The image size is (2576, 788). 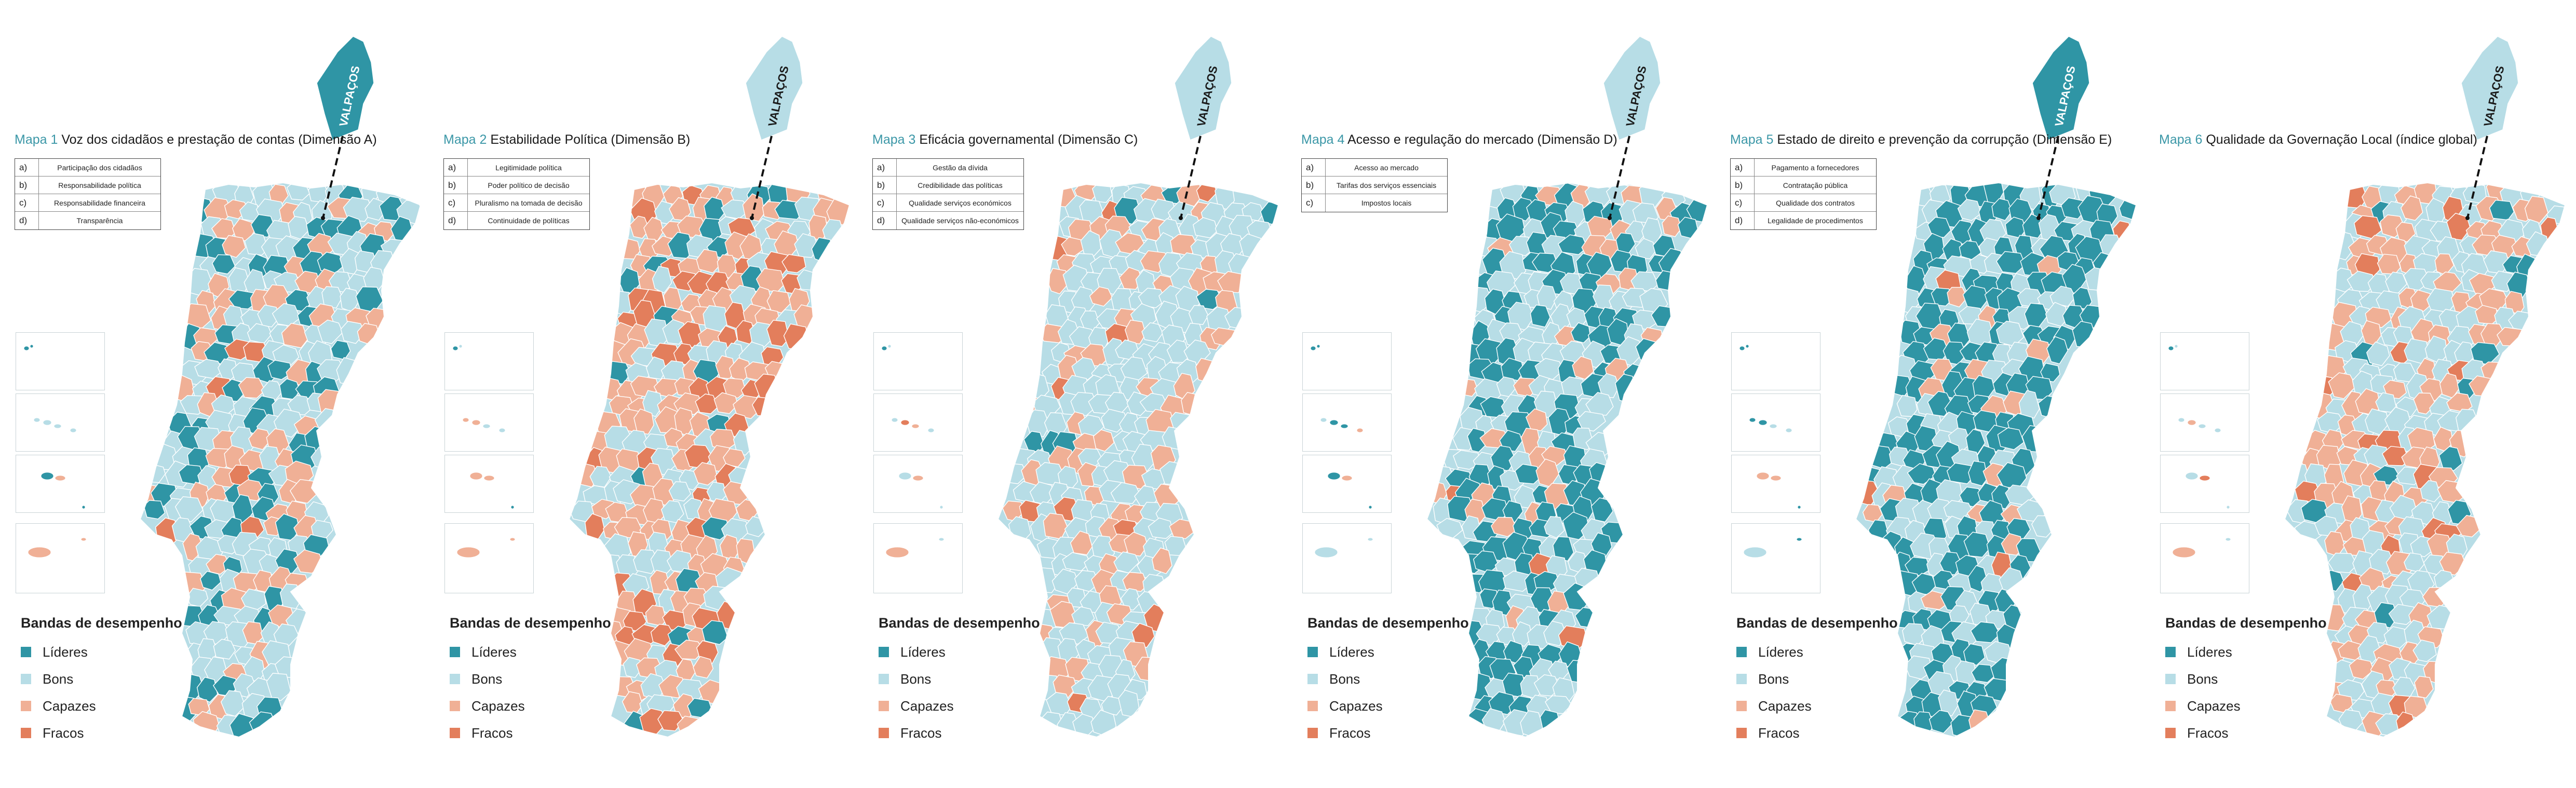 I want to click on subindicator-row: b) Responsabilidade política, so click(x=87, y=185).